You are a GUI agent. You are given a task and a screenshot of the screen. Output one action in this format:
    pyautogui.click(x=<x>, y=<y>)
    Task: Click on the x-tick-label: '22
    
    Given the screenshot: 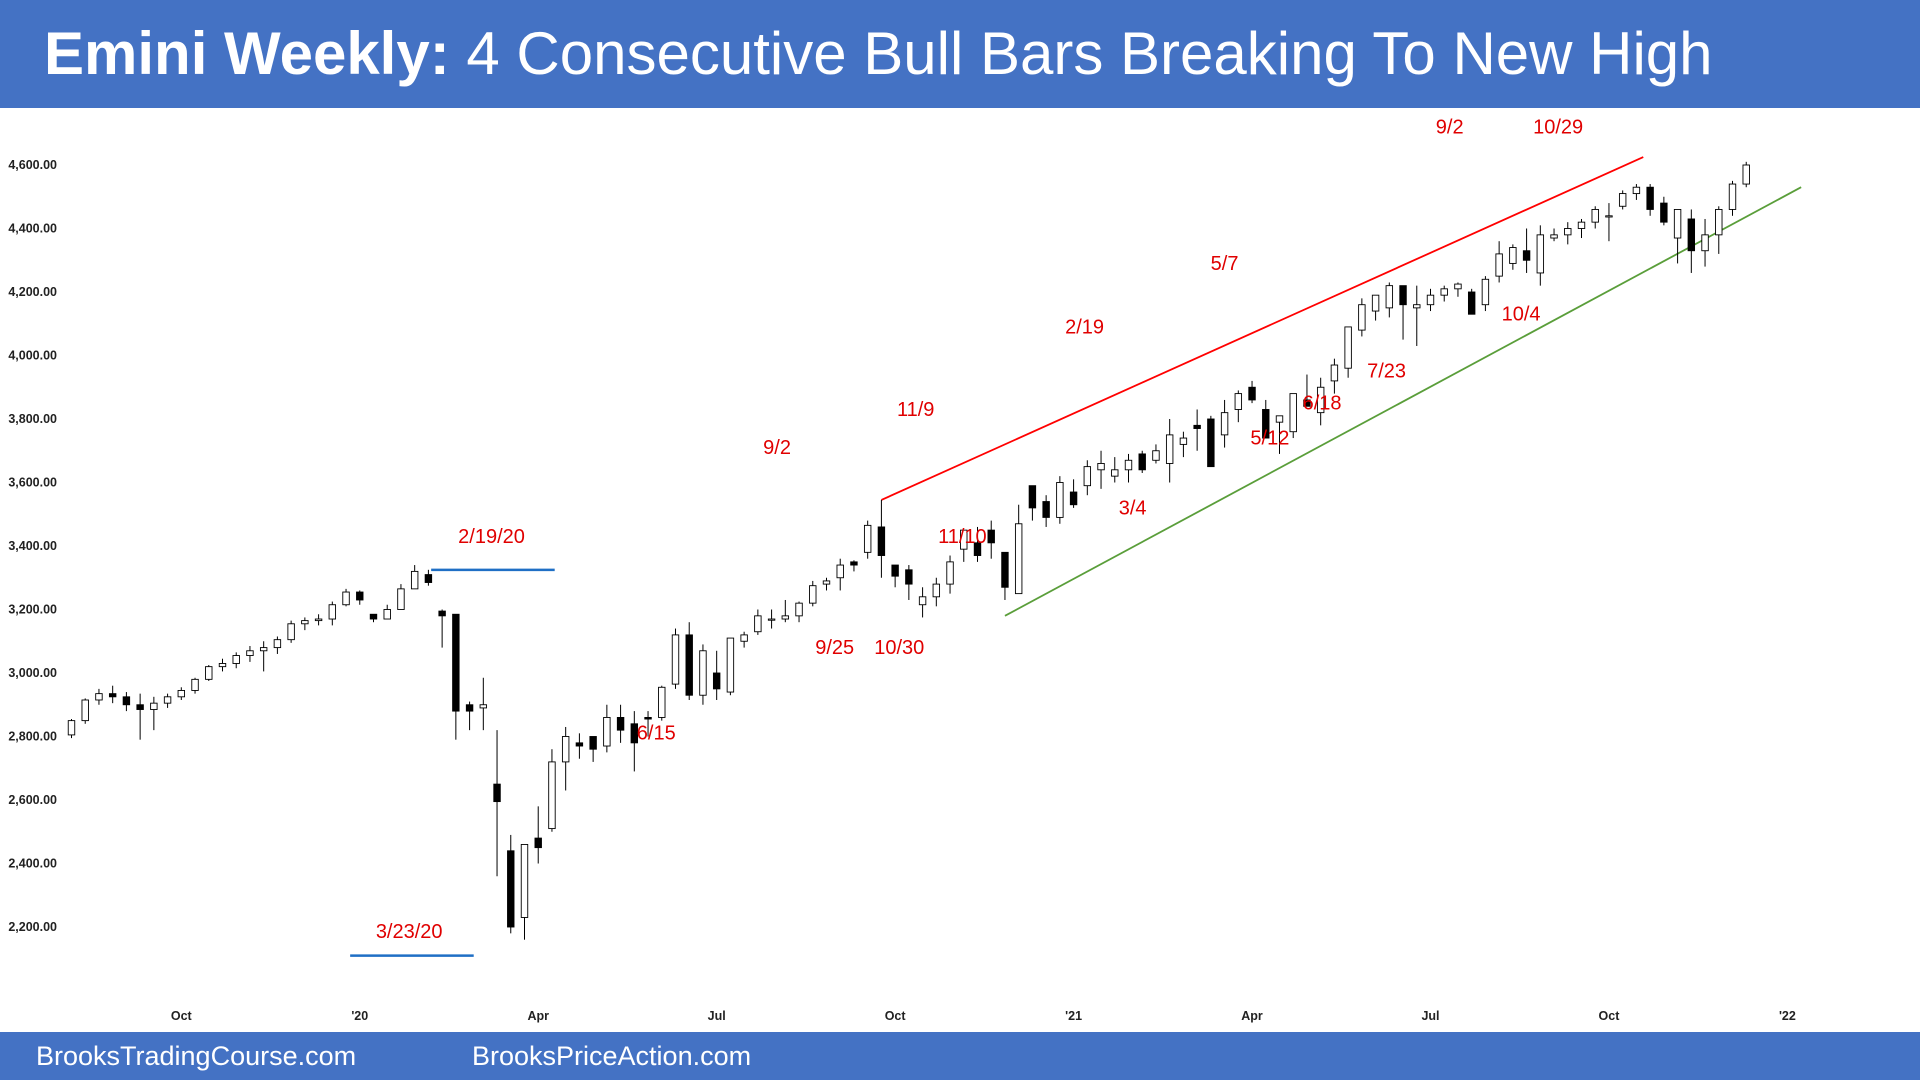 What is the action you would take?
    pyautogui.click(x=1787, y=1016)
    